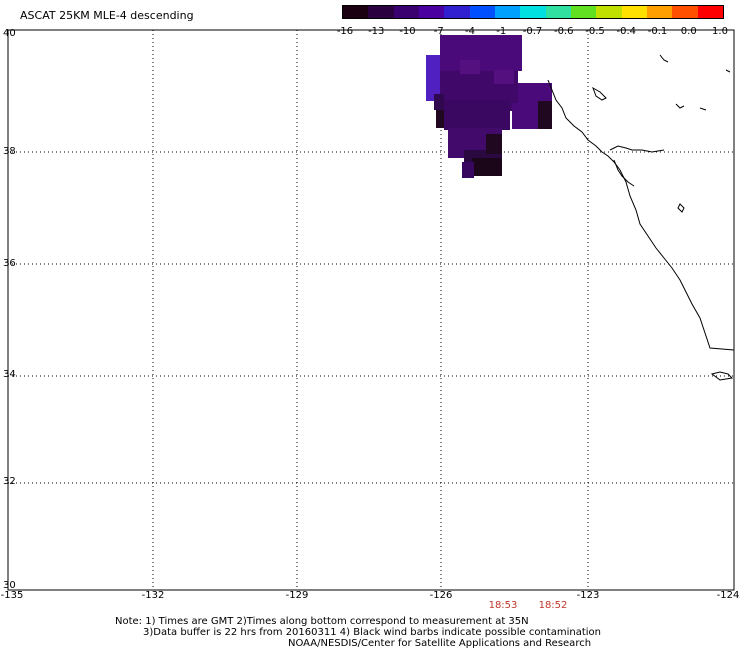 This screenshot has height=650, width=740. I want to click on x-tick-label: -132, so click(153, 595).